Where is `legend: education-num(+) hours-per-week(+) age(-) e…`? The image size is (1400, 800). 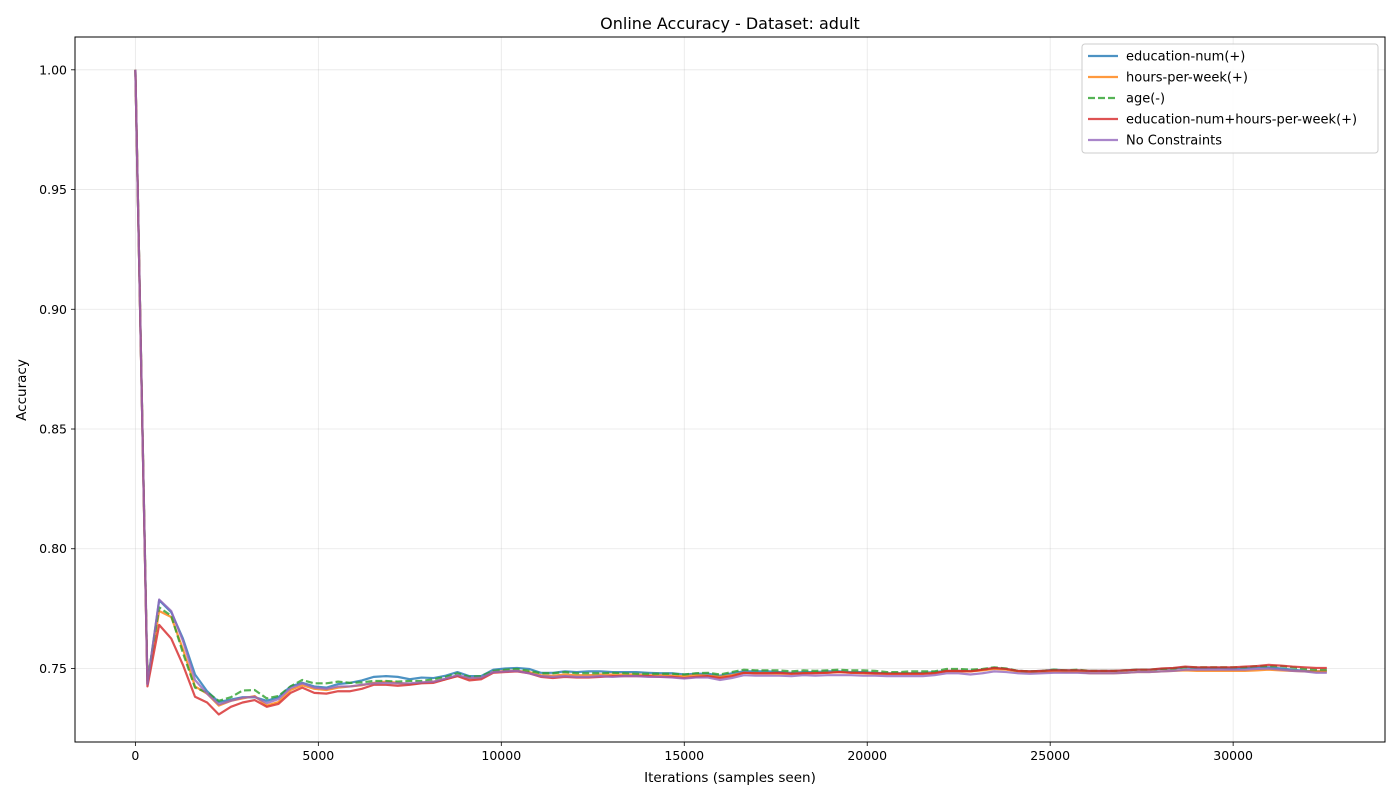 legend: education-num(+) hours-per-week(+) age(-) e… is located at coordinates (1230, 98).